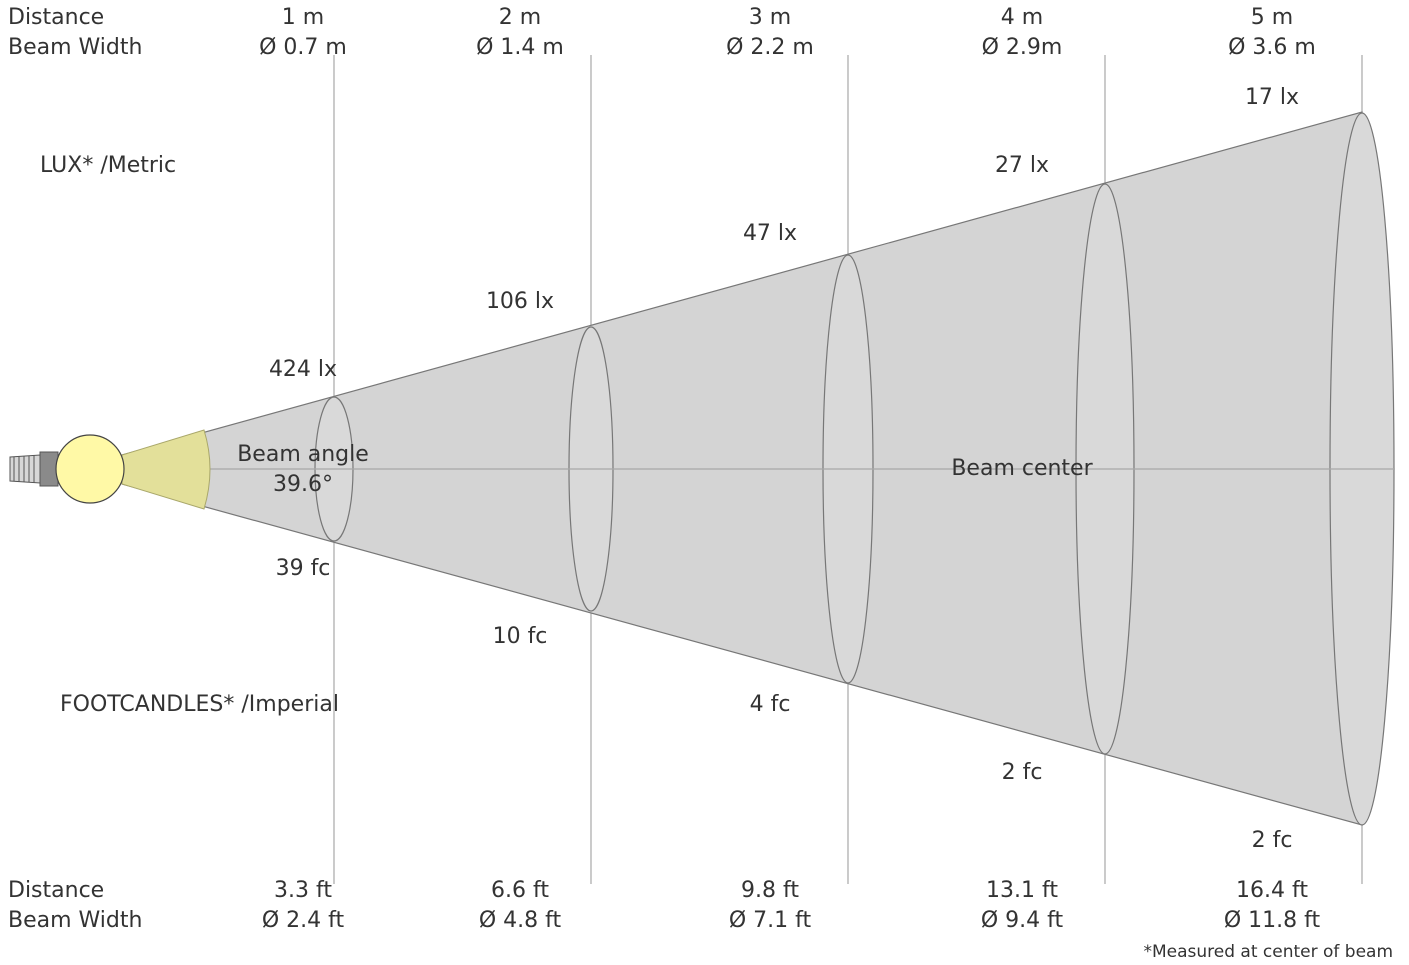  I want to click on imperial-distance-4: 13.1 ft, so click(1022, 890).